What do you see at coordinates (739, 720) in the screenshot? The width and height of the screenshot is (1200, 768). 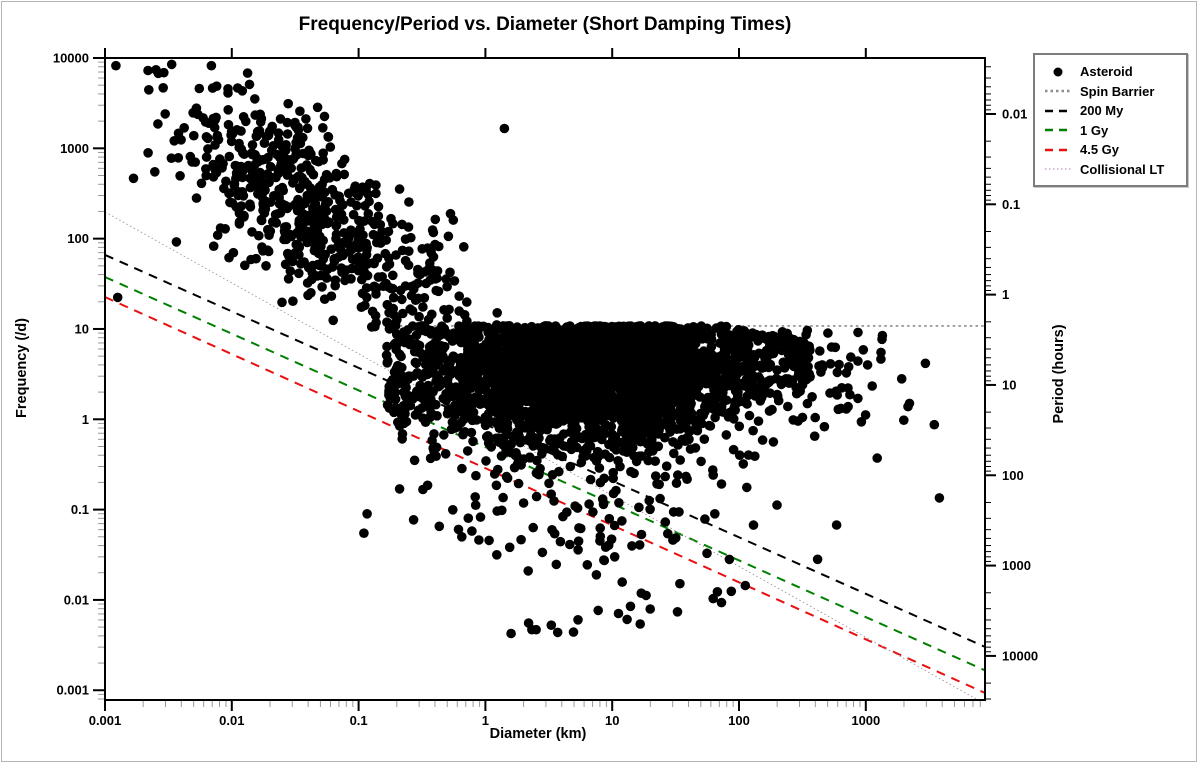 I see `x-tick-label: 100` at bounding box center [739, 720].